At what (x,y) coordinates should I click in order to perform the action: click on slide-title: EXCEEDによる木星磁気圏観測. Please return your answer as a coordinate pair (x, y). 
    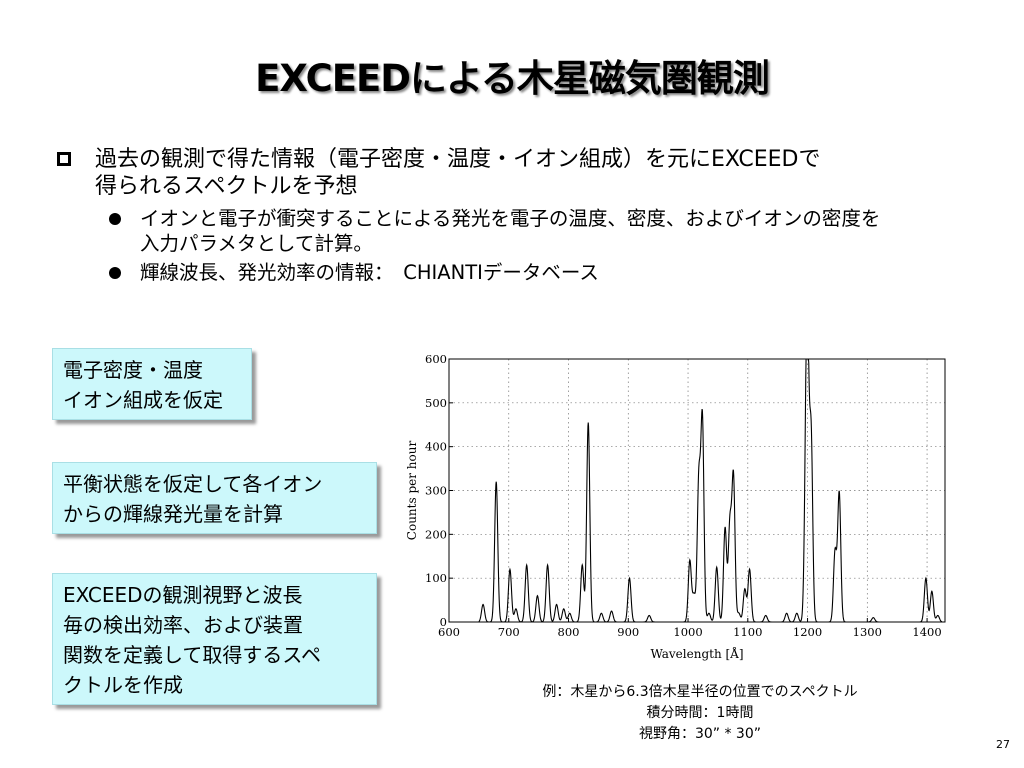
    Looking at the image, I should click on (512, 78).